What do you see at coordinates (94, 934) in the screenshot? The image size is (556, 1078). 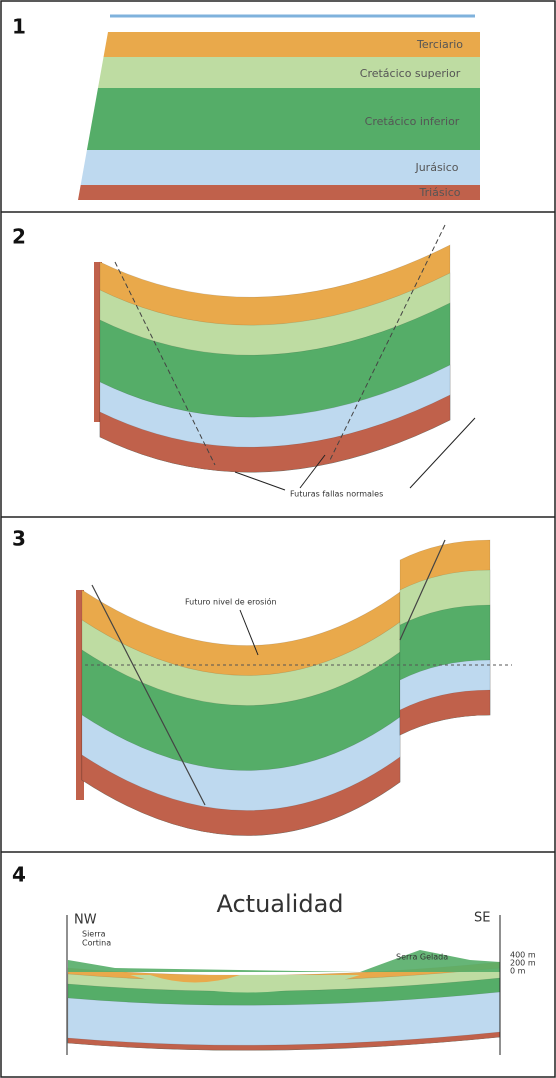 I see `place-label: Sierra` at bounding box center [94, 934].